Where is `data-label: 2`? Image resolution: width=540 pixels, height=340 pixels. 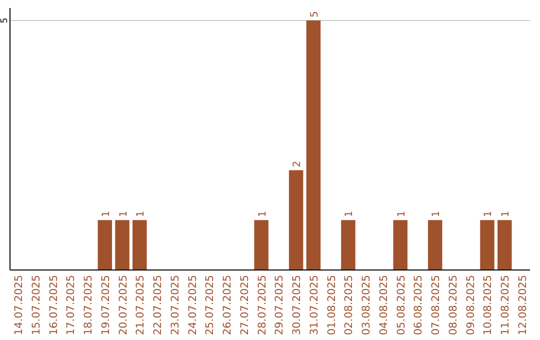 data-label: 2 is located at coordinates (298, 164).